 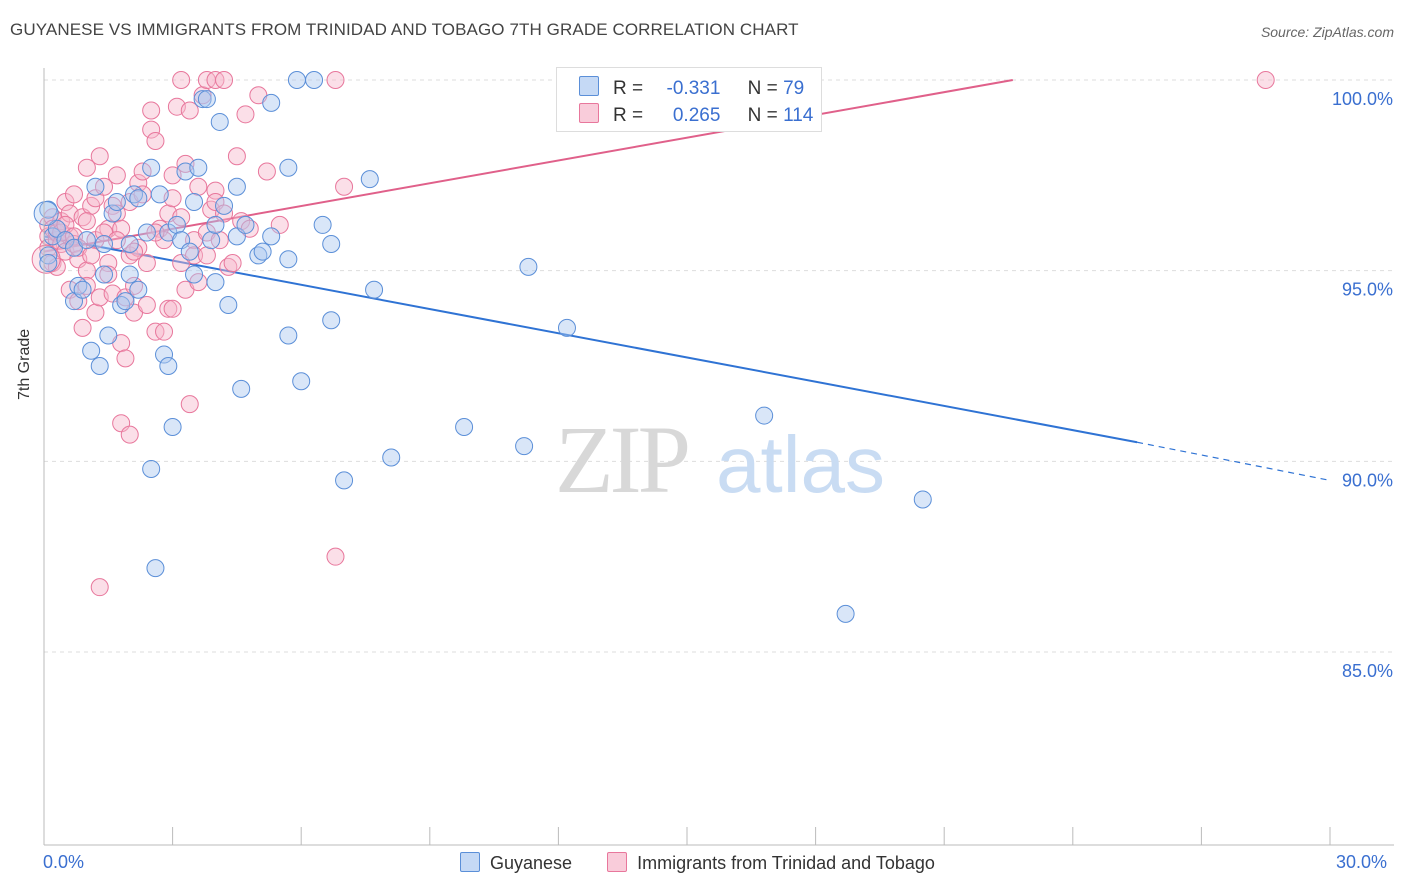 I want to click on blue-swatch, so click(x=589, y=86).